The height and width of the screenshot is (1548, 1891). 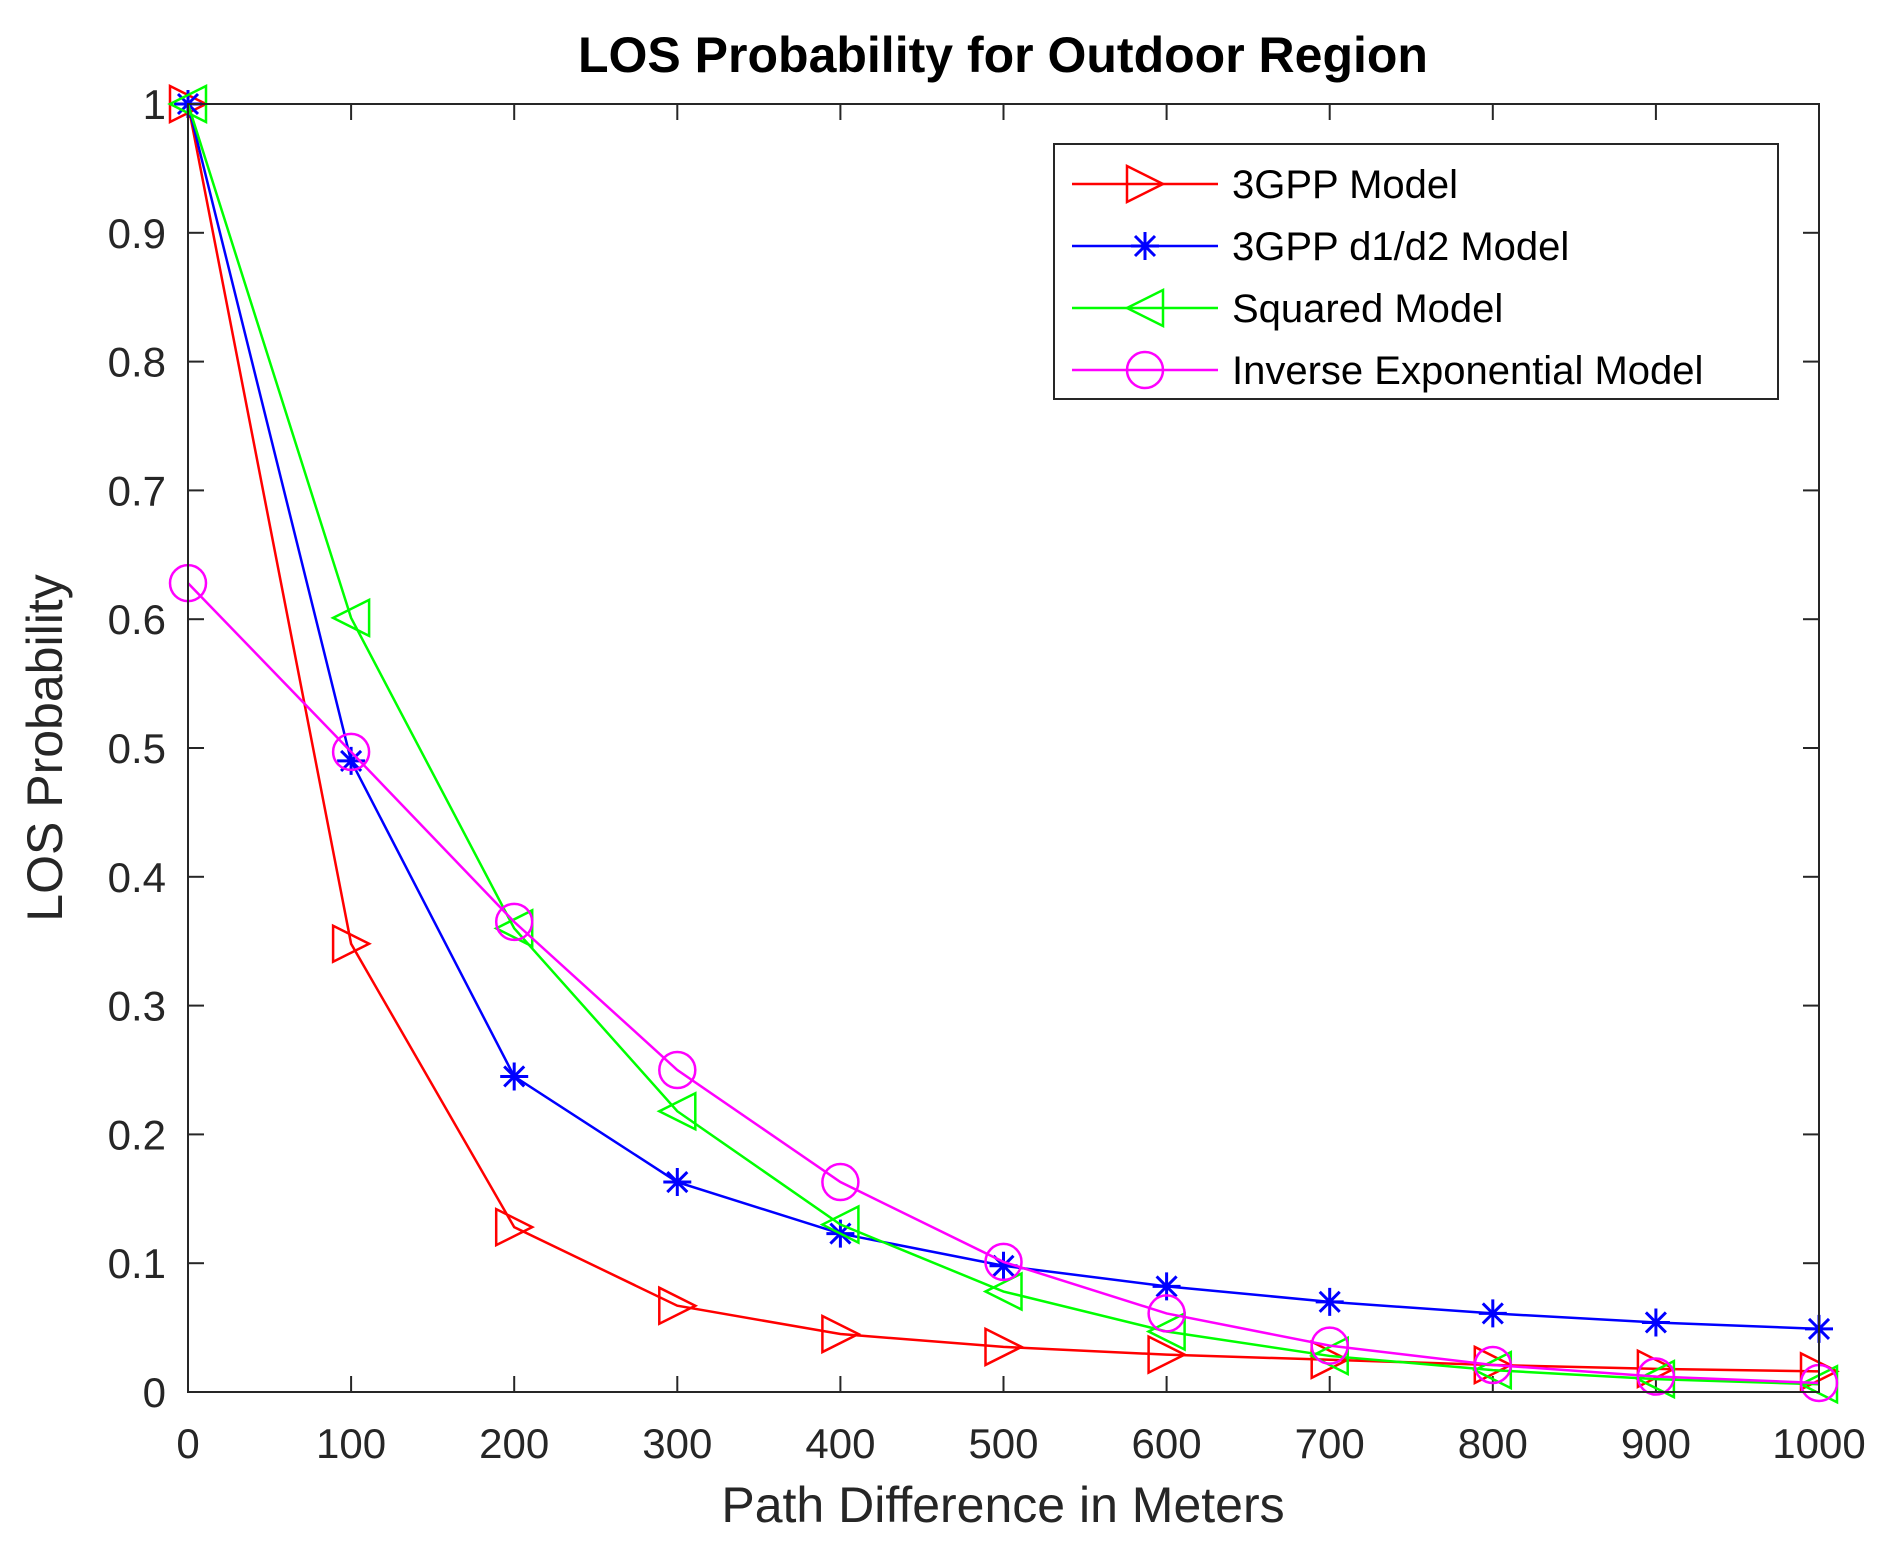 I want to click on x-tick-label: 700, so click(x=1330, y=1443).